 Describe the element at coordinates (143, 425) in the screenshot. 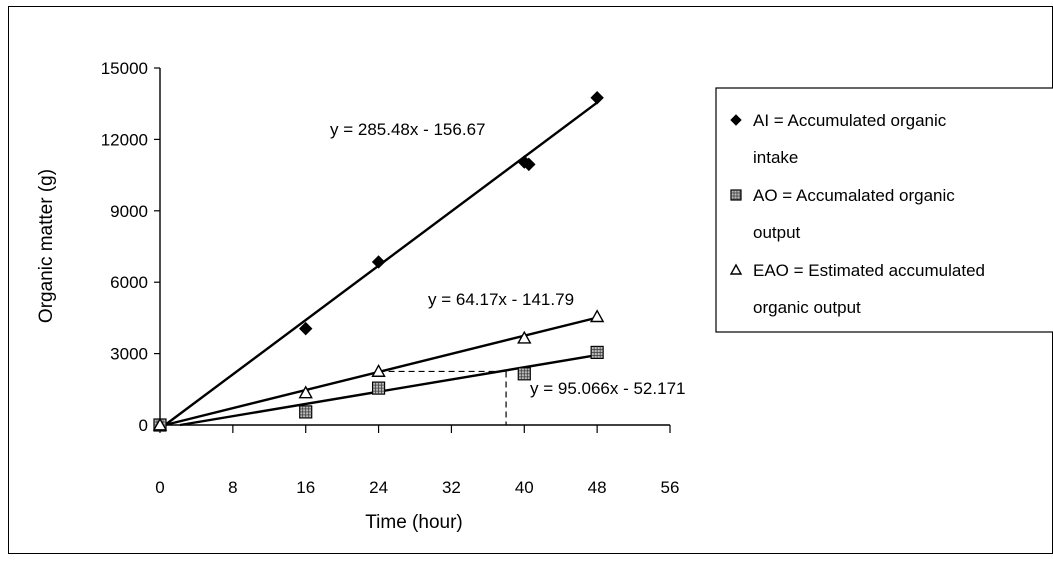

I see `y-tick-label: 0` at that location.